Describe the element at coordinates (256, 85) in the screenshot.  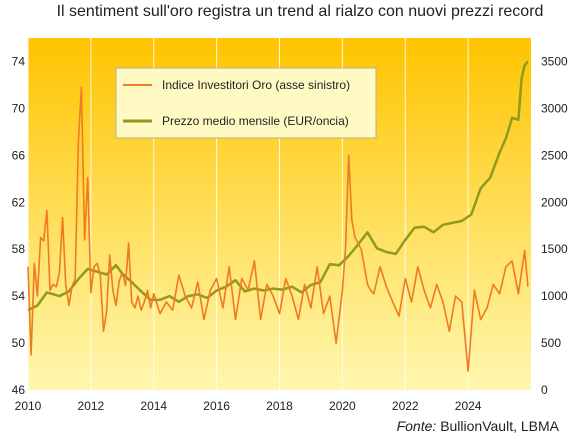
I see `legend-label-investor-index: Indice Investitori Oro (asse sinistro)` at that location.